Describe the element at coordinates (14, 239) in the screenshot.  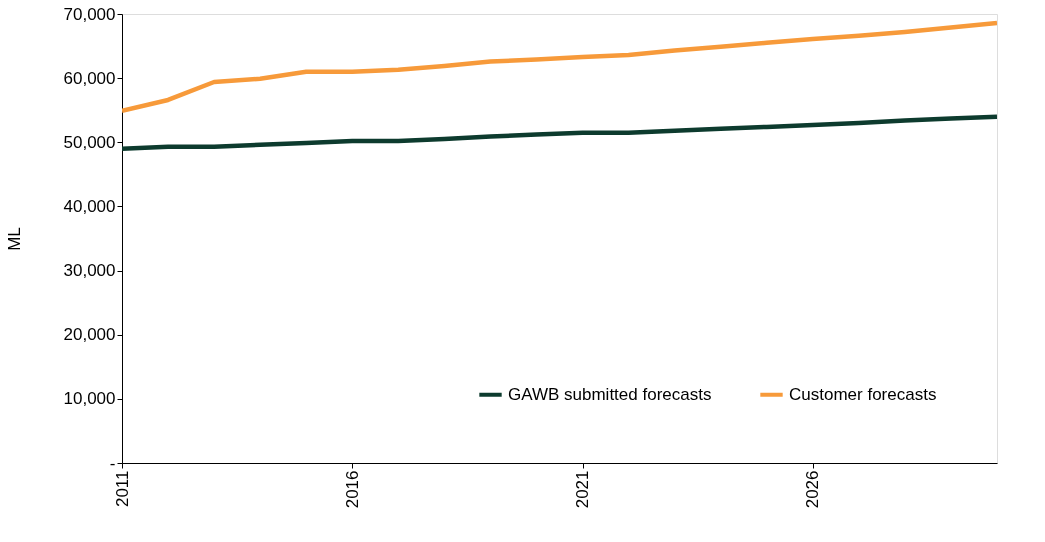
I see `y-axis-title: ML` at that location.